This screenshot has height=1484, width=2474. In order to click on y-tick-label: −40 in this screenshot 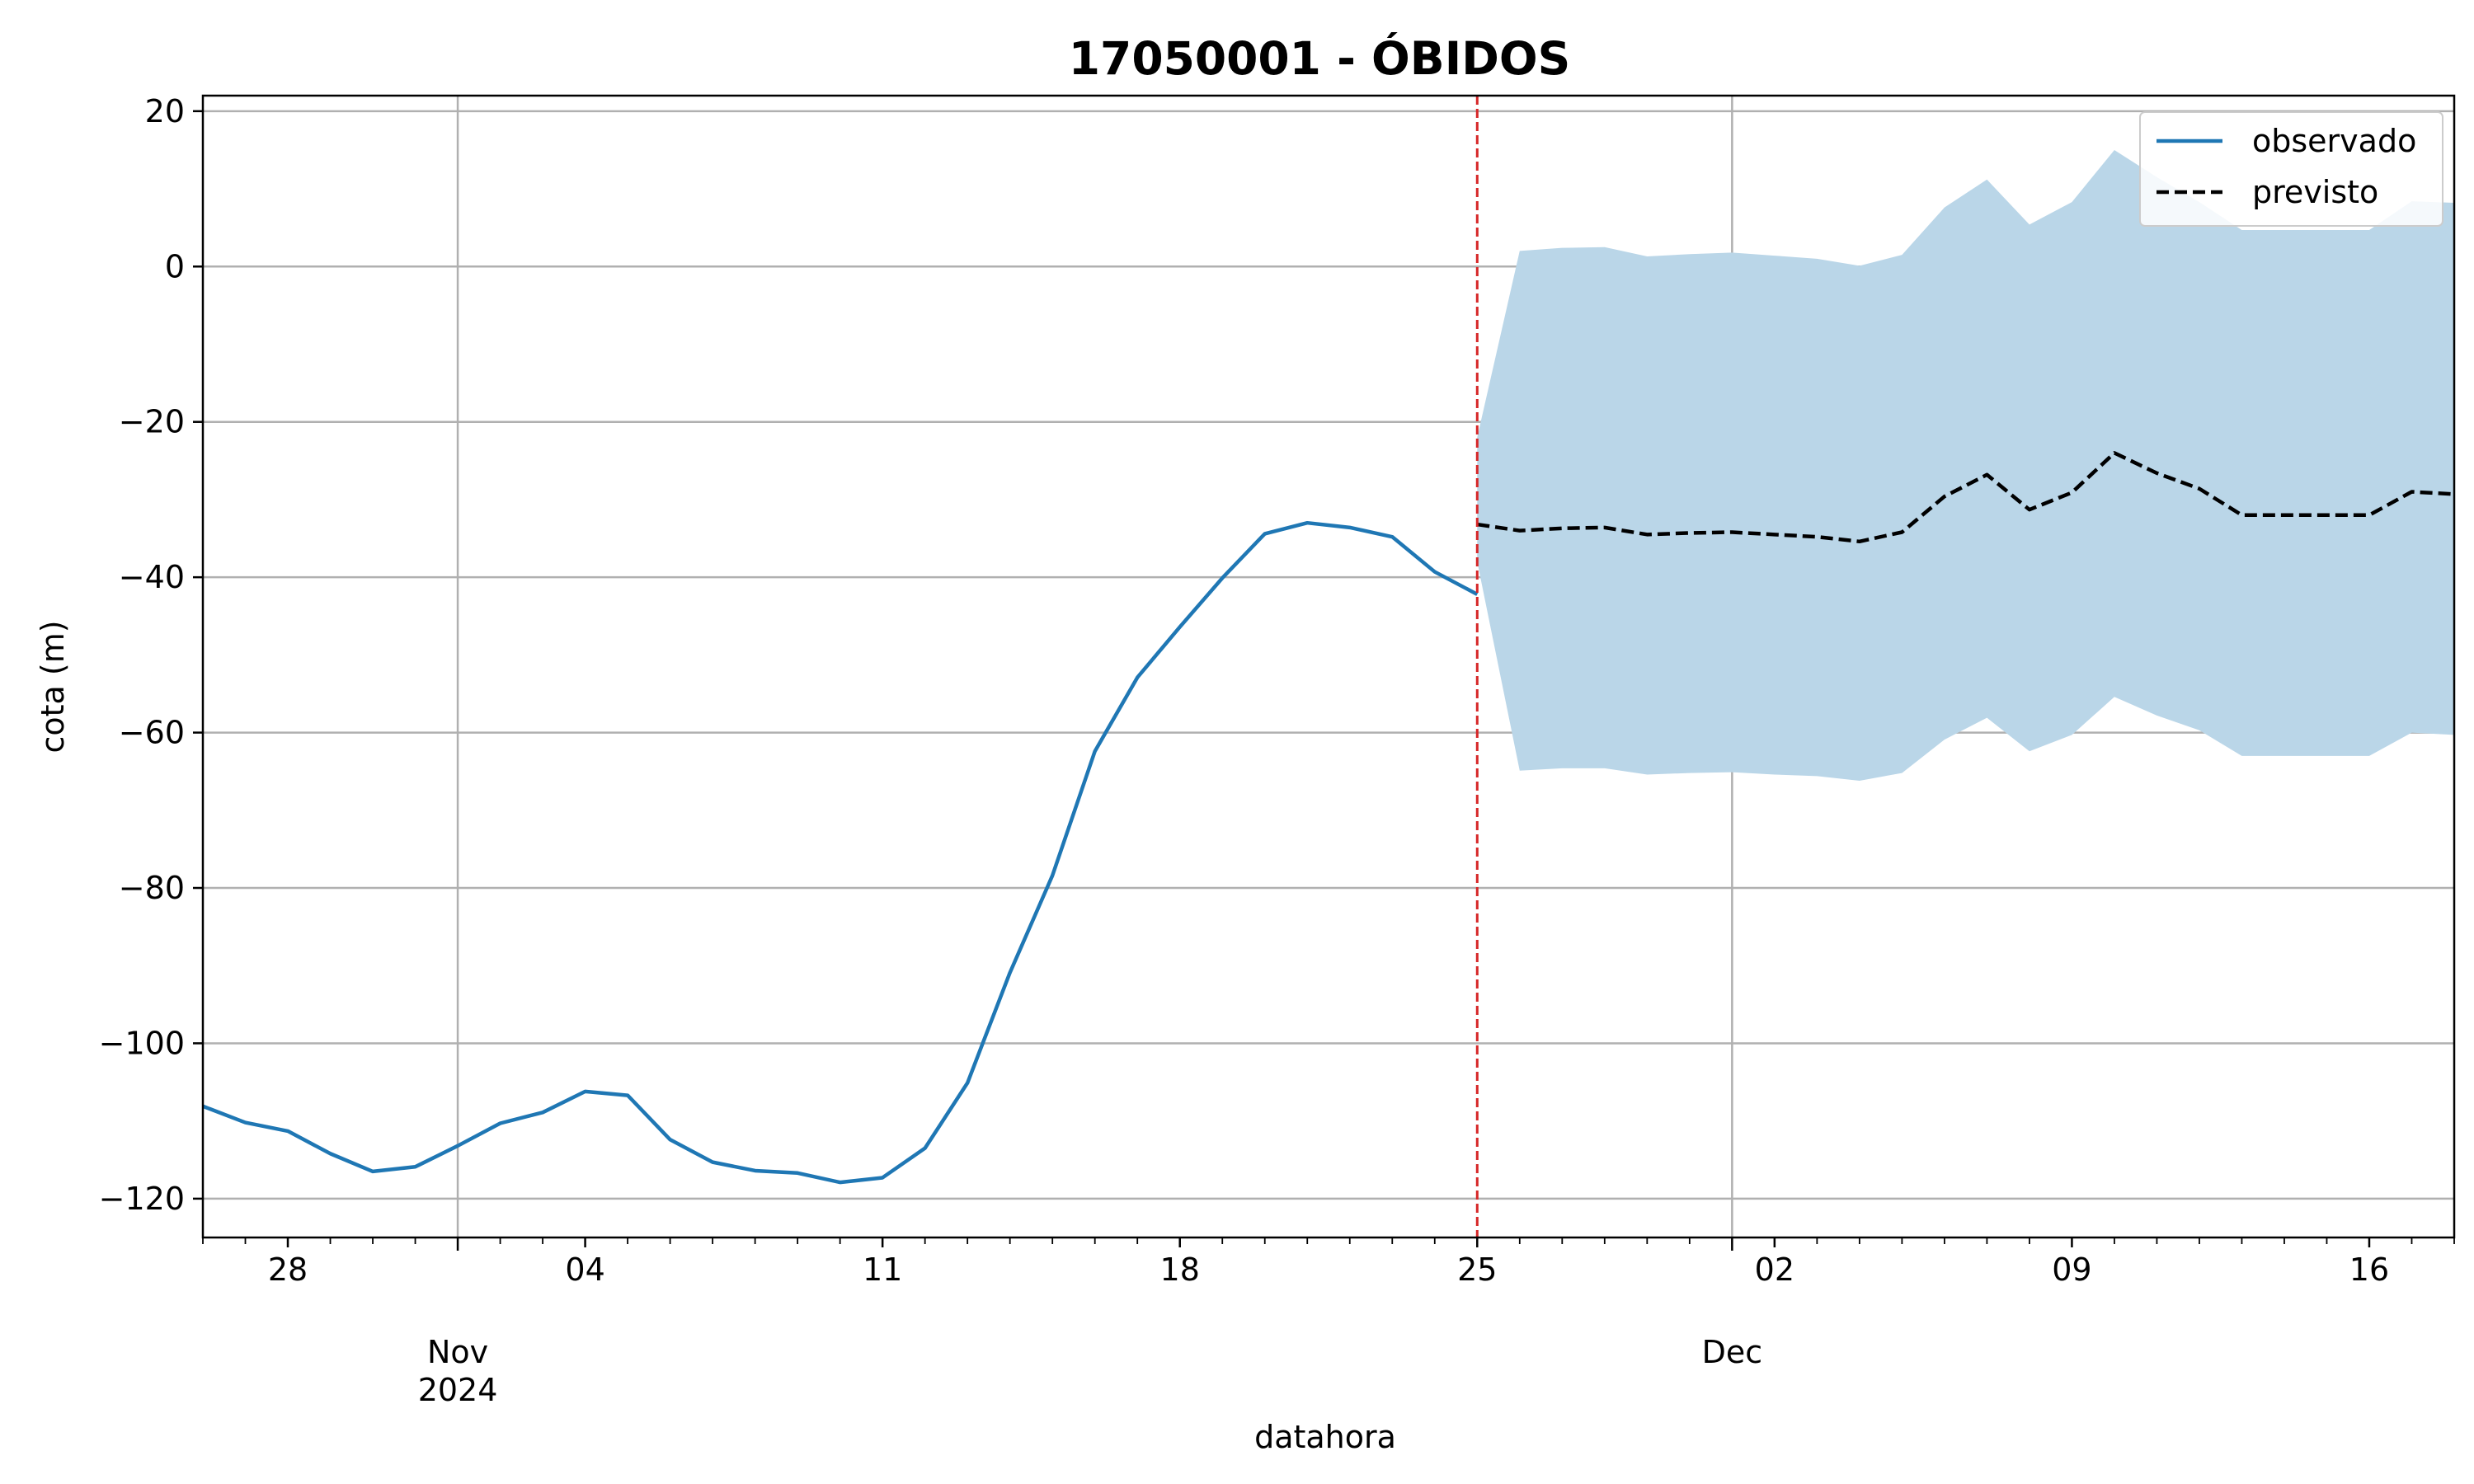, I will do `click(152, 577)`.